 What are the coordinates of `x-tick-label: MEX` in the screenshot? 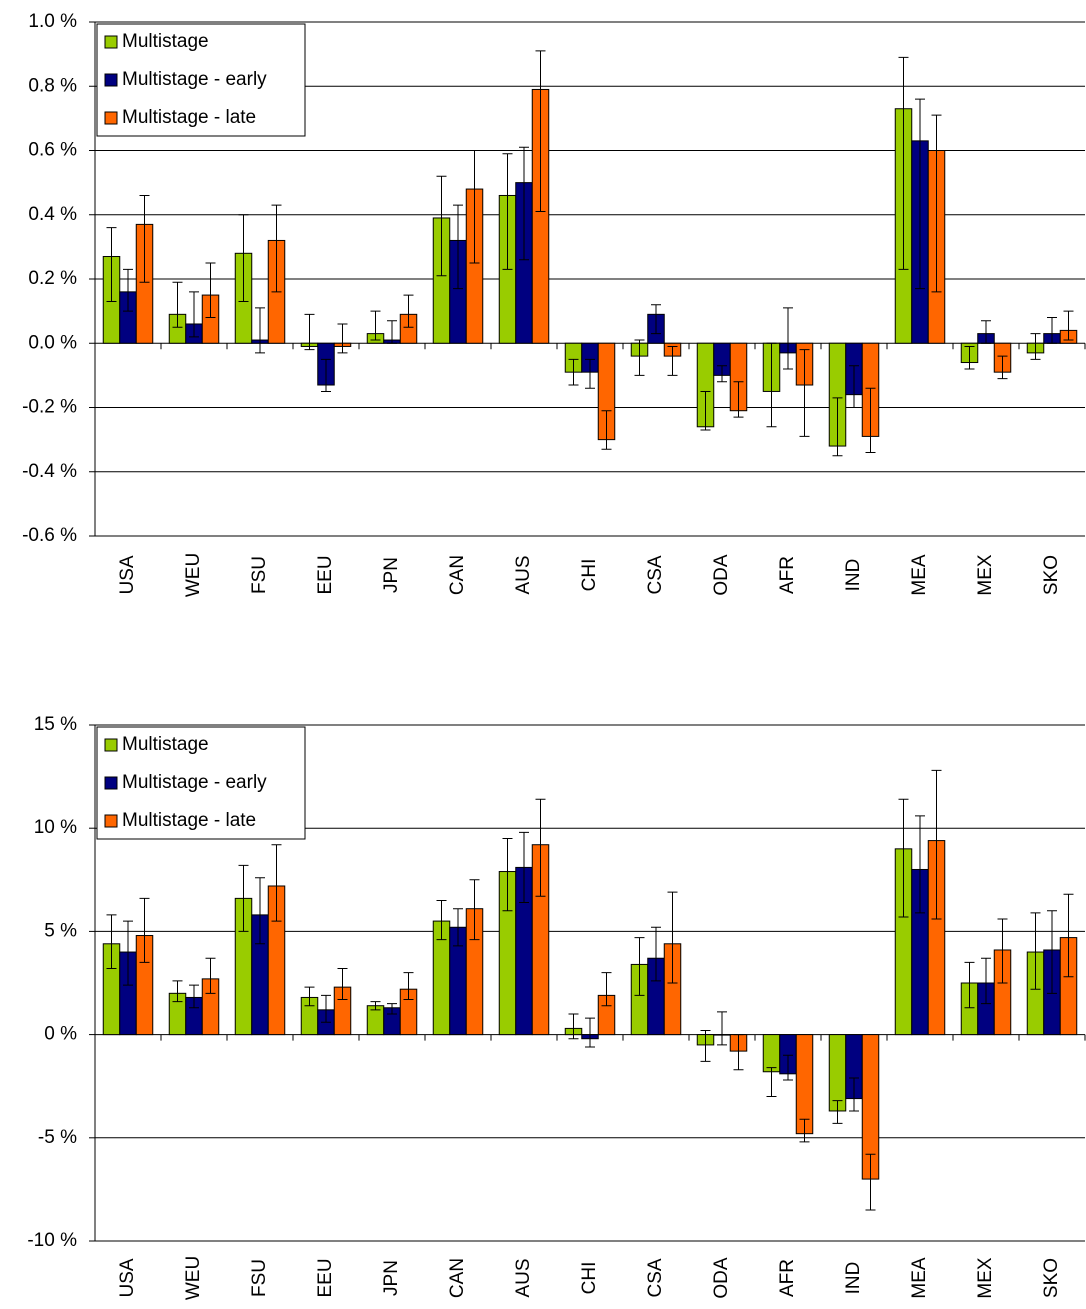 It's located at (985, 1278).